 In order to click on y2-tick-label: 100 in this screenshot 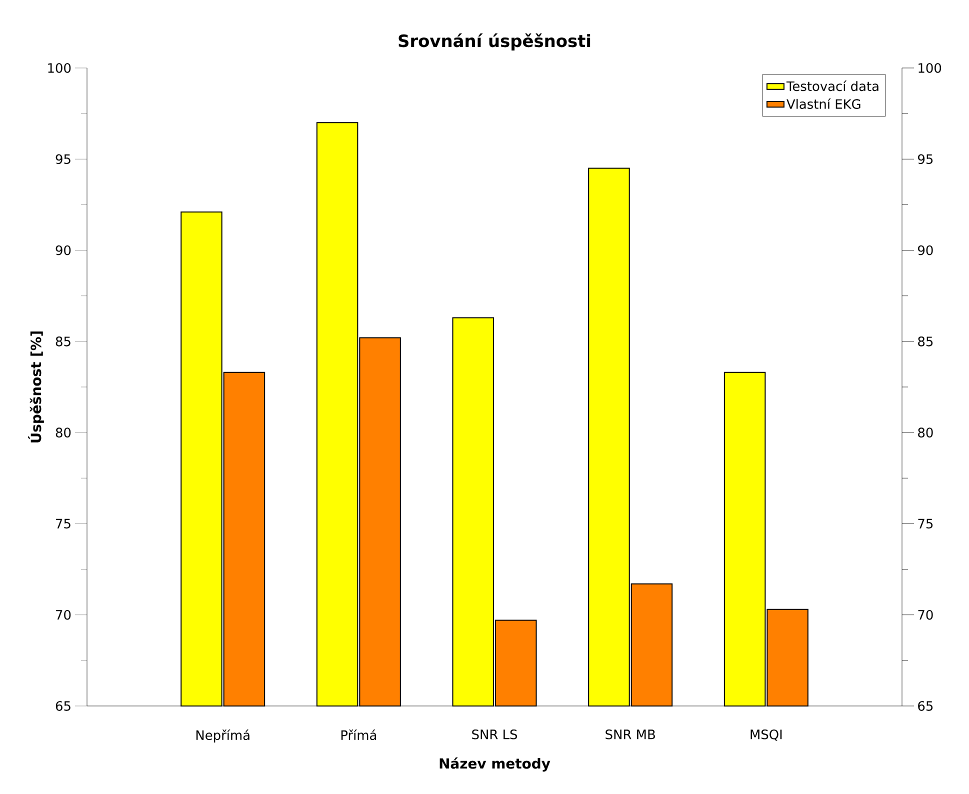, I will do `click(930, 68)`.